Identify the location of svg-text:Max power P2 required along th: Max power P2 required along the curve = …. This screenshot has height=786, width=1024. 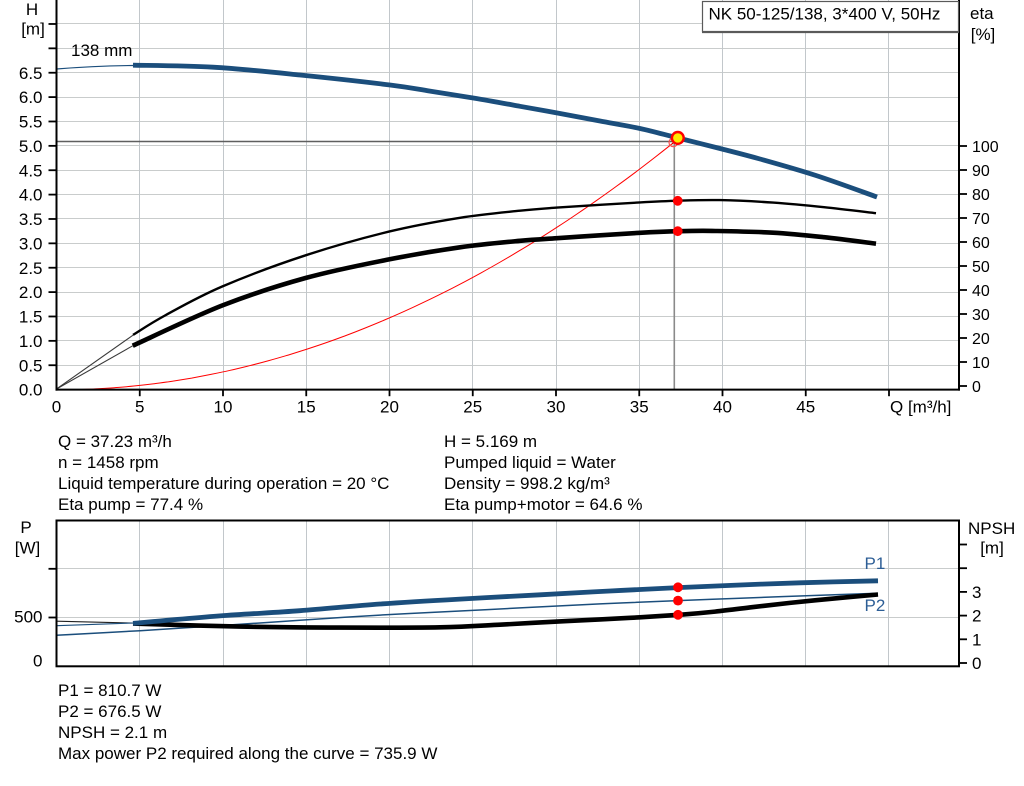
(247, 753).